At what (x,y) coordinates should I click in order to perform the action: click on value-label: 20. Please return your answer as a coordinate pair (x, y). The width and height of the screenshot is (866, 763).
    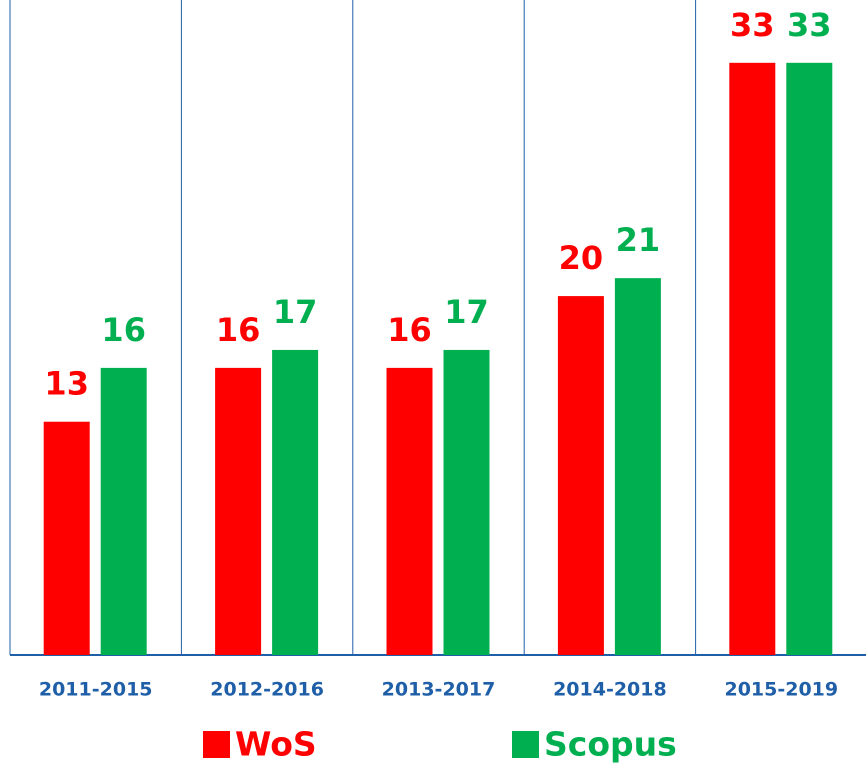
    Looking at the image, I should click on (581, 258).